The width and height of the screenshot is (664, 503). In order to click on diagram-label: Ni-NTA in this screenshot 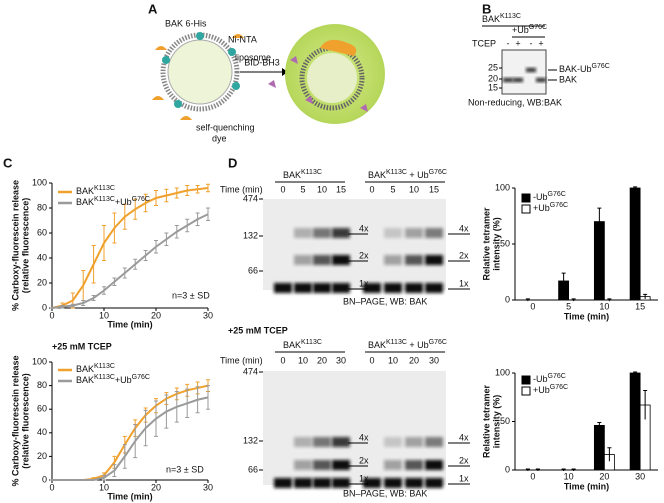, I will do `click(242, 39)`.